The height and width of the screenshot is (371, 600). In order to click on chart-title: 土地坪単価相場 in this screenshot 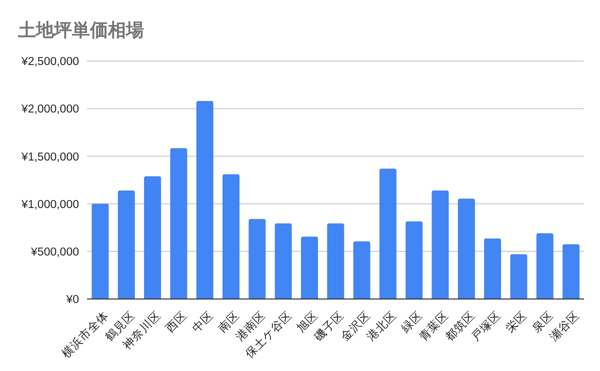, I will do `click(81, 30)`.